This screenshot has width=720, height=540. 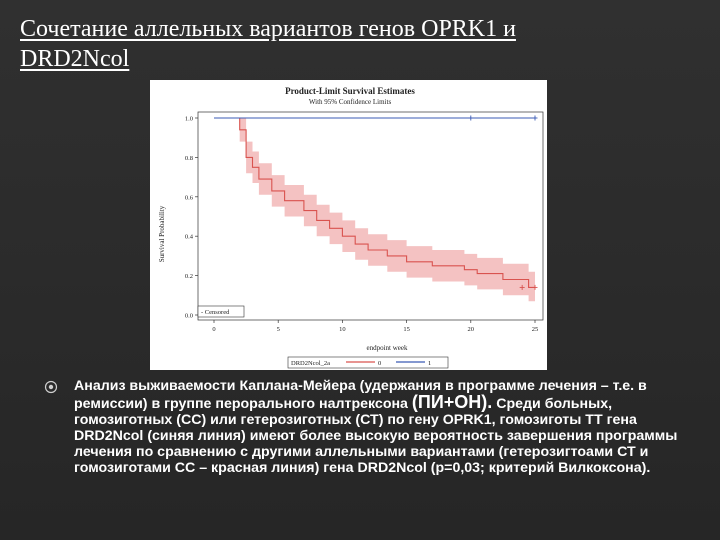 I want to click on legend-censored-box, so click(x=221, y=311).